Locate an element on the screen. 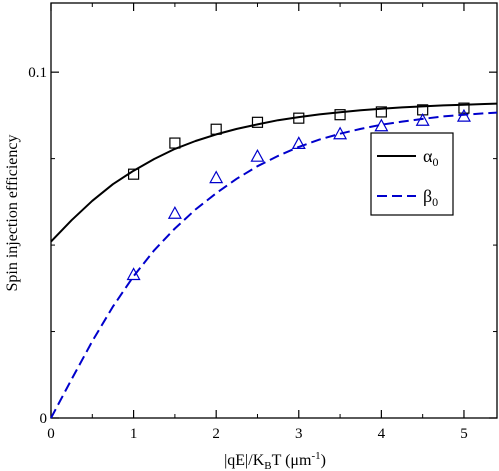 The width and height of the screenshot is (499, 471). x-axis-label: |qE|/KBT (μm-1) is located at coordinates (275, 460).